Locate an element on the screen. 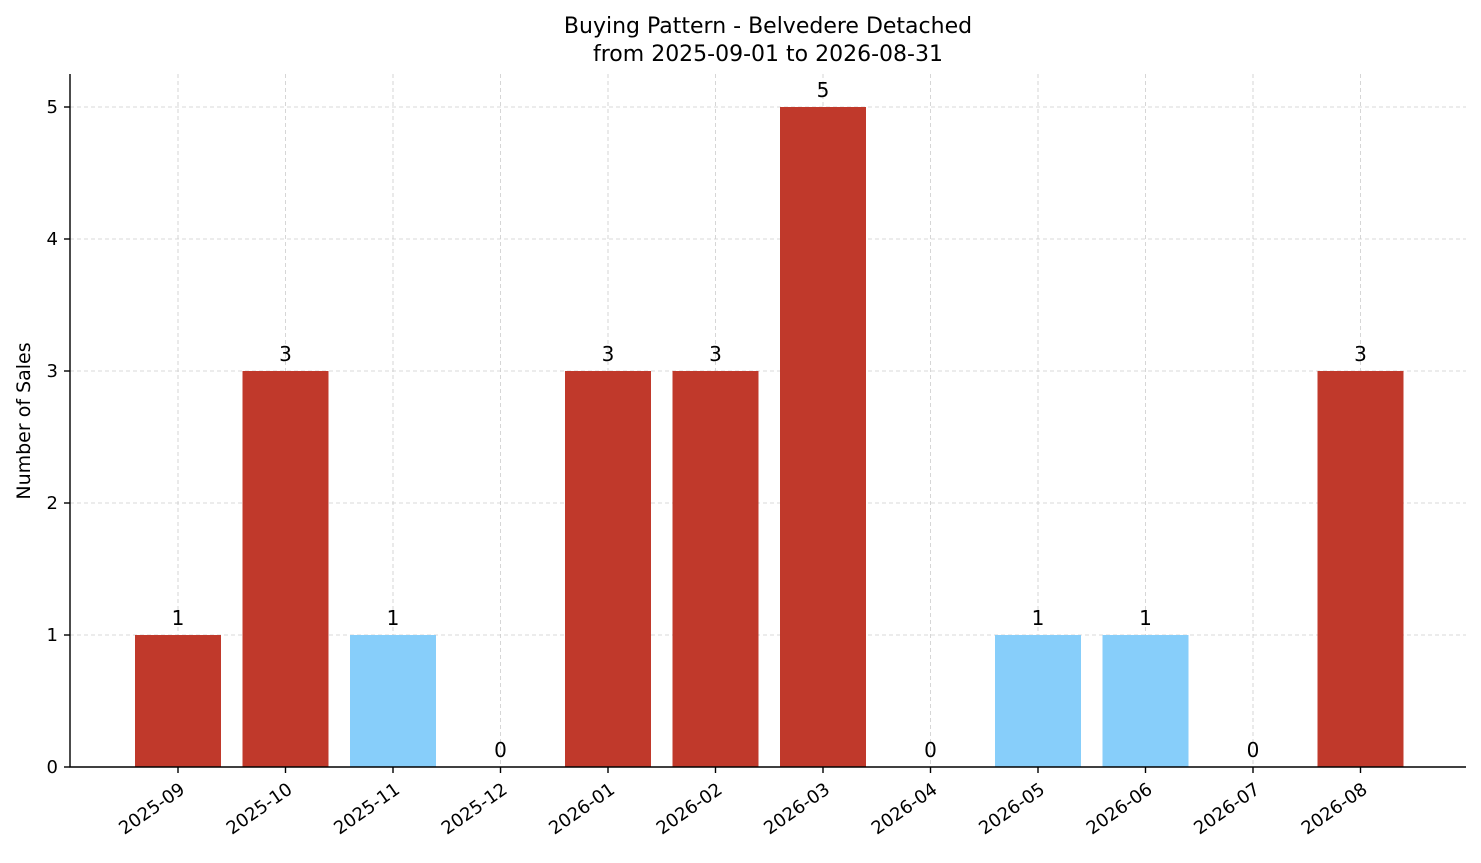 The height and width of the screenshot is (863, 1481). x-tick-label: 2026-07 is located at coordinates (1227, 809).